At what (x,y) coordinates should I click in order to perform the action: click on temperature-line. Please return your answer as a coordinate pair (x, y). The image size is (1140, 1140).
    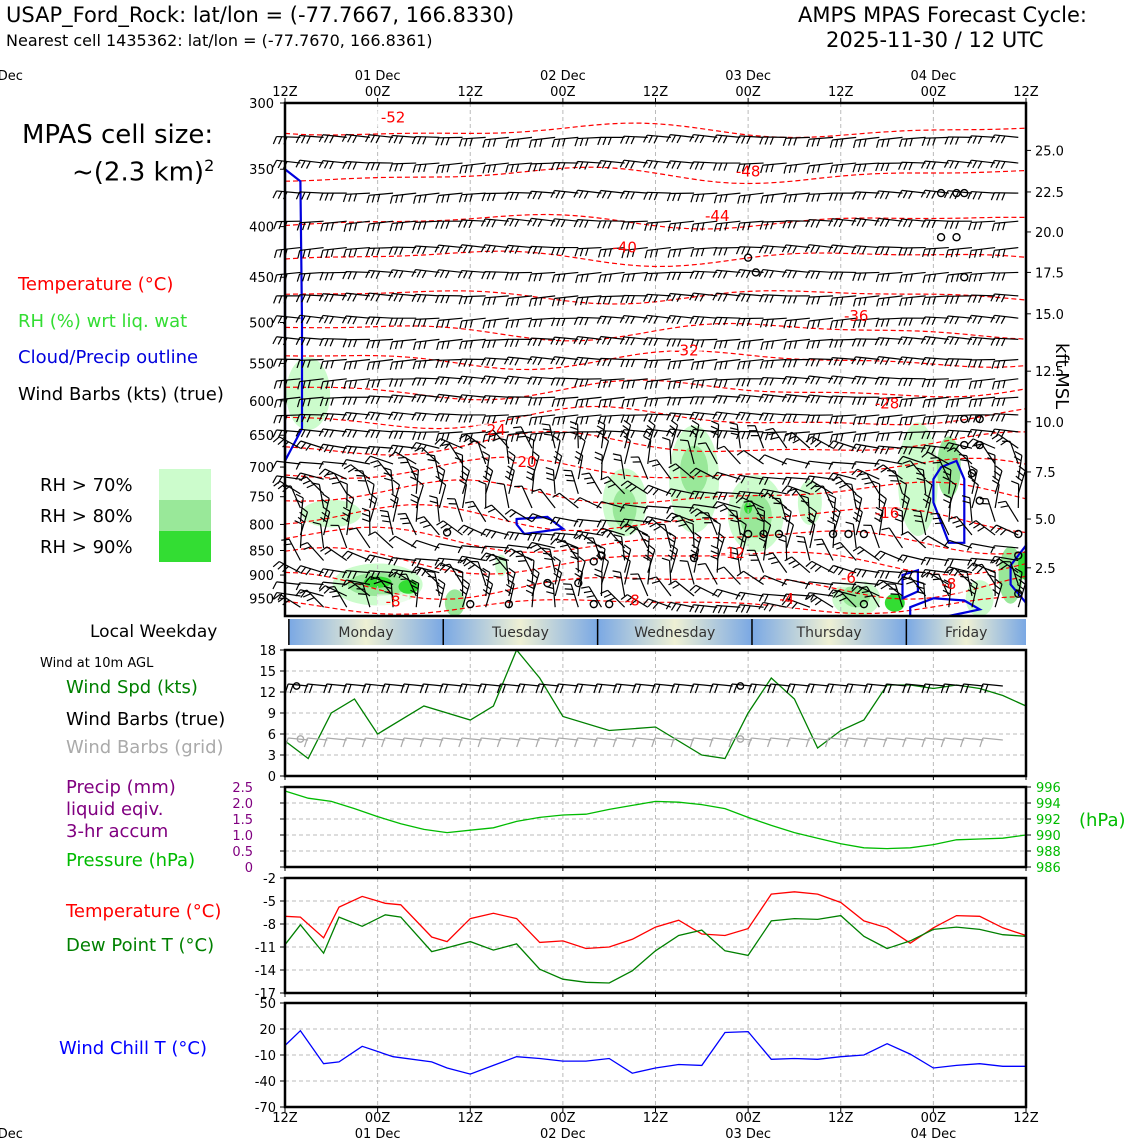
    Looking at the image, I should click on (655, 920).